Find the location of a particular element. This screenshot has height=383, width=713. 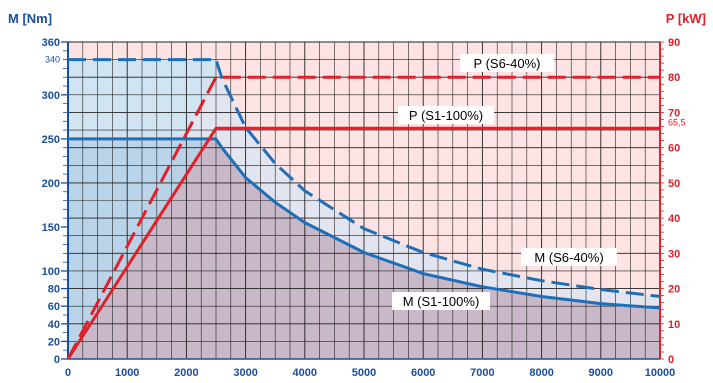

x-tick-label: 9000 is located at coordinates (601, 373).